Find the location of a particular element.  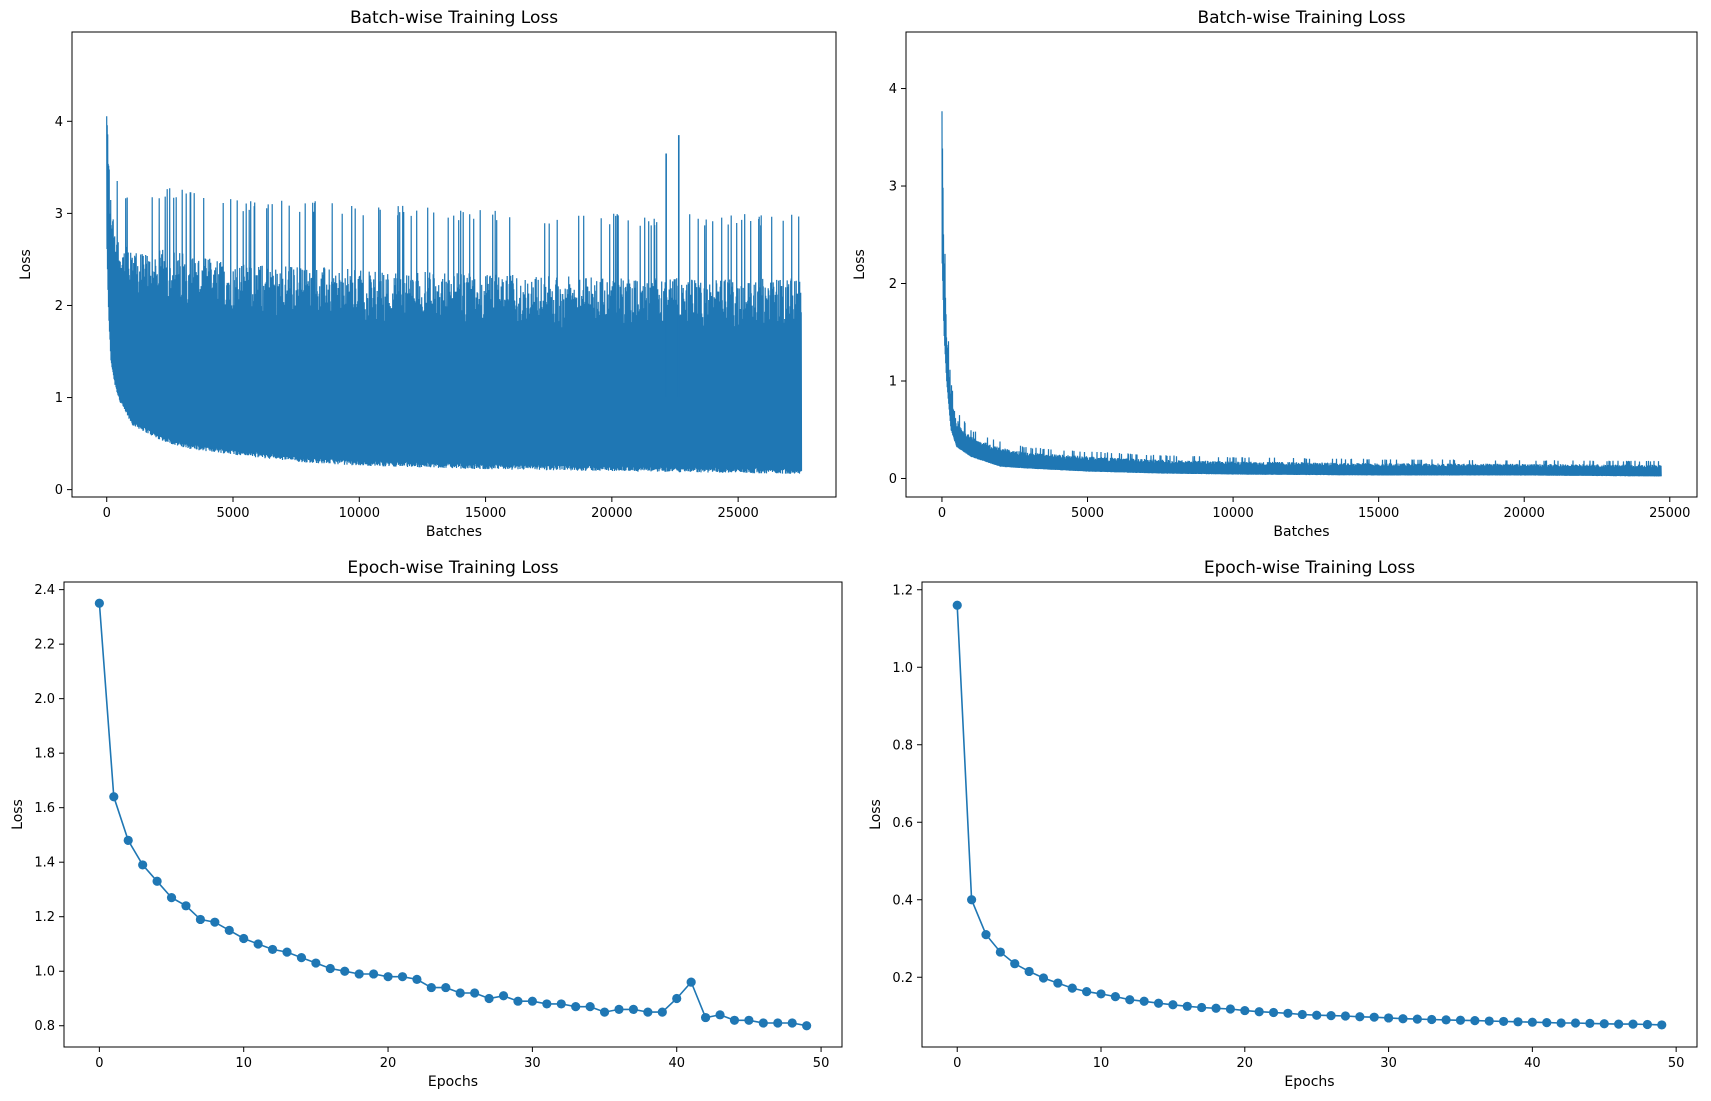

y-tick-label: 0.4 is located at coordinates (902, 900).